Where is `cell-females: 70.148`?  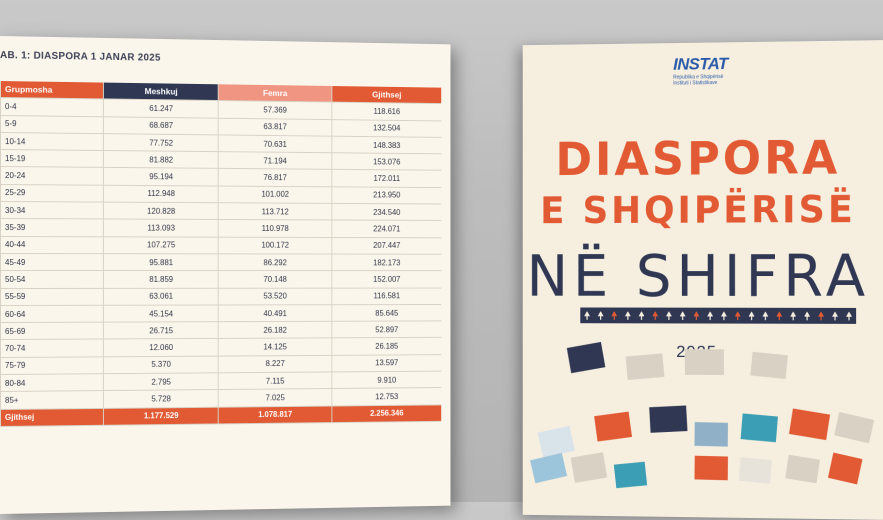 cell-females: 70.148 is located at coordinates (274, 279).